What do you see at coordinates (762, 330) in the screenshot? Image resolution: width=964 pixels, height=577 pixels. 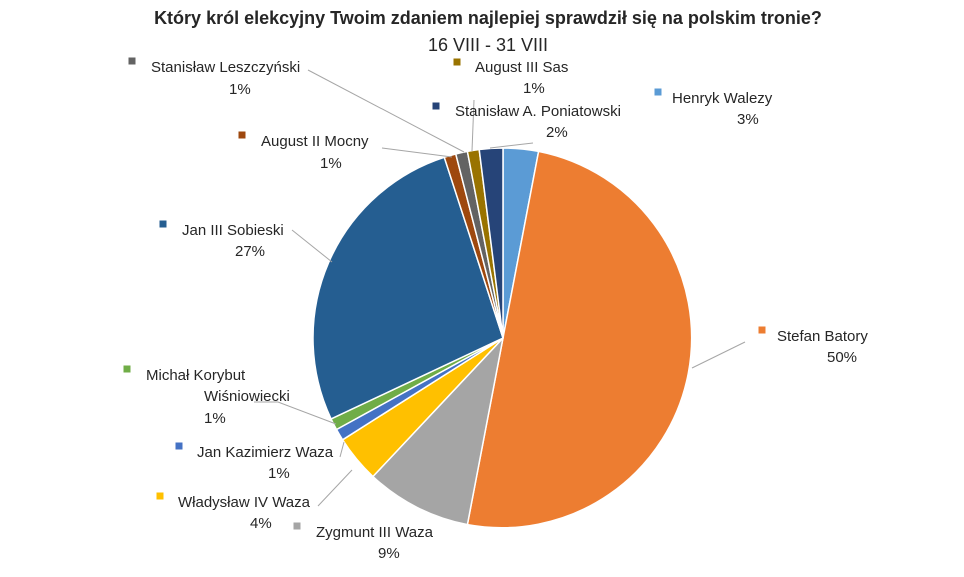 I see `legend-marker-stefan-batory` at bounding box center [762, 330].